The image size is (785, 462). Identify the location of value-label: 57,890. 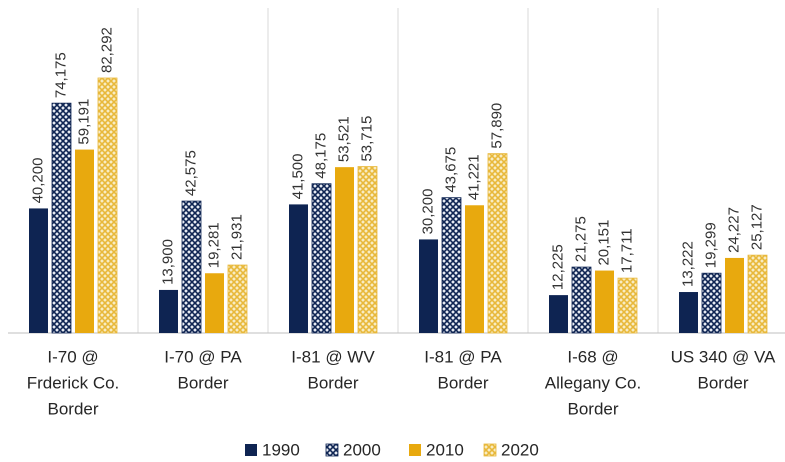
(496, 126).